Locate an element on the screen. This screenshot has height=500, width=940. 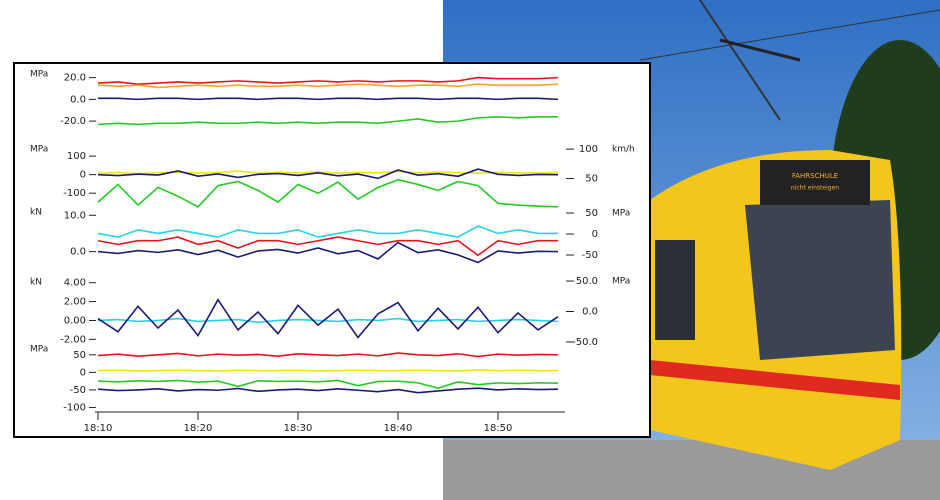
y-tick-label: 10.0 is located at coordinates (75, 215).